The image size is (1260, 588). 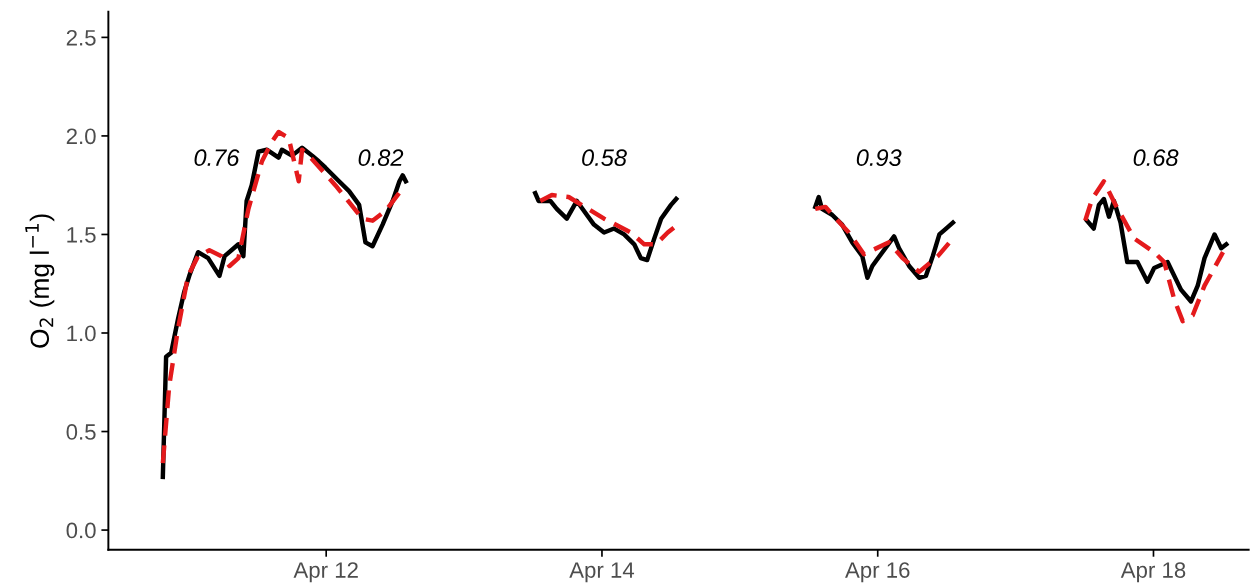 I want to click on y-tick-label: 2.0, so click(x=81, y=136).